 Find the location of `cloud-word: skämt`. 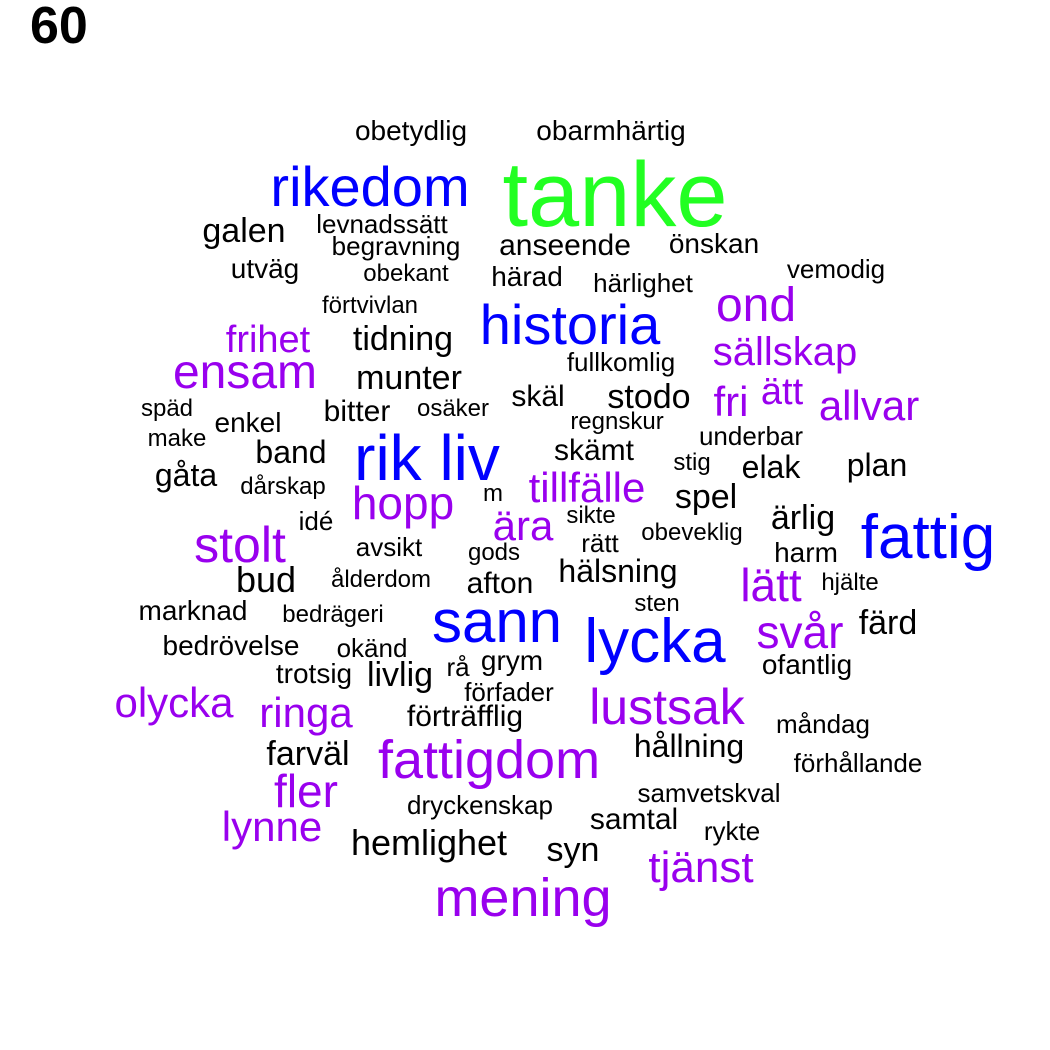

cloud-word: skämt is located at coordinates (594, 450).